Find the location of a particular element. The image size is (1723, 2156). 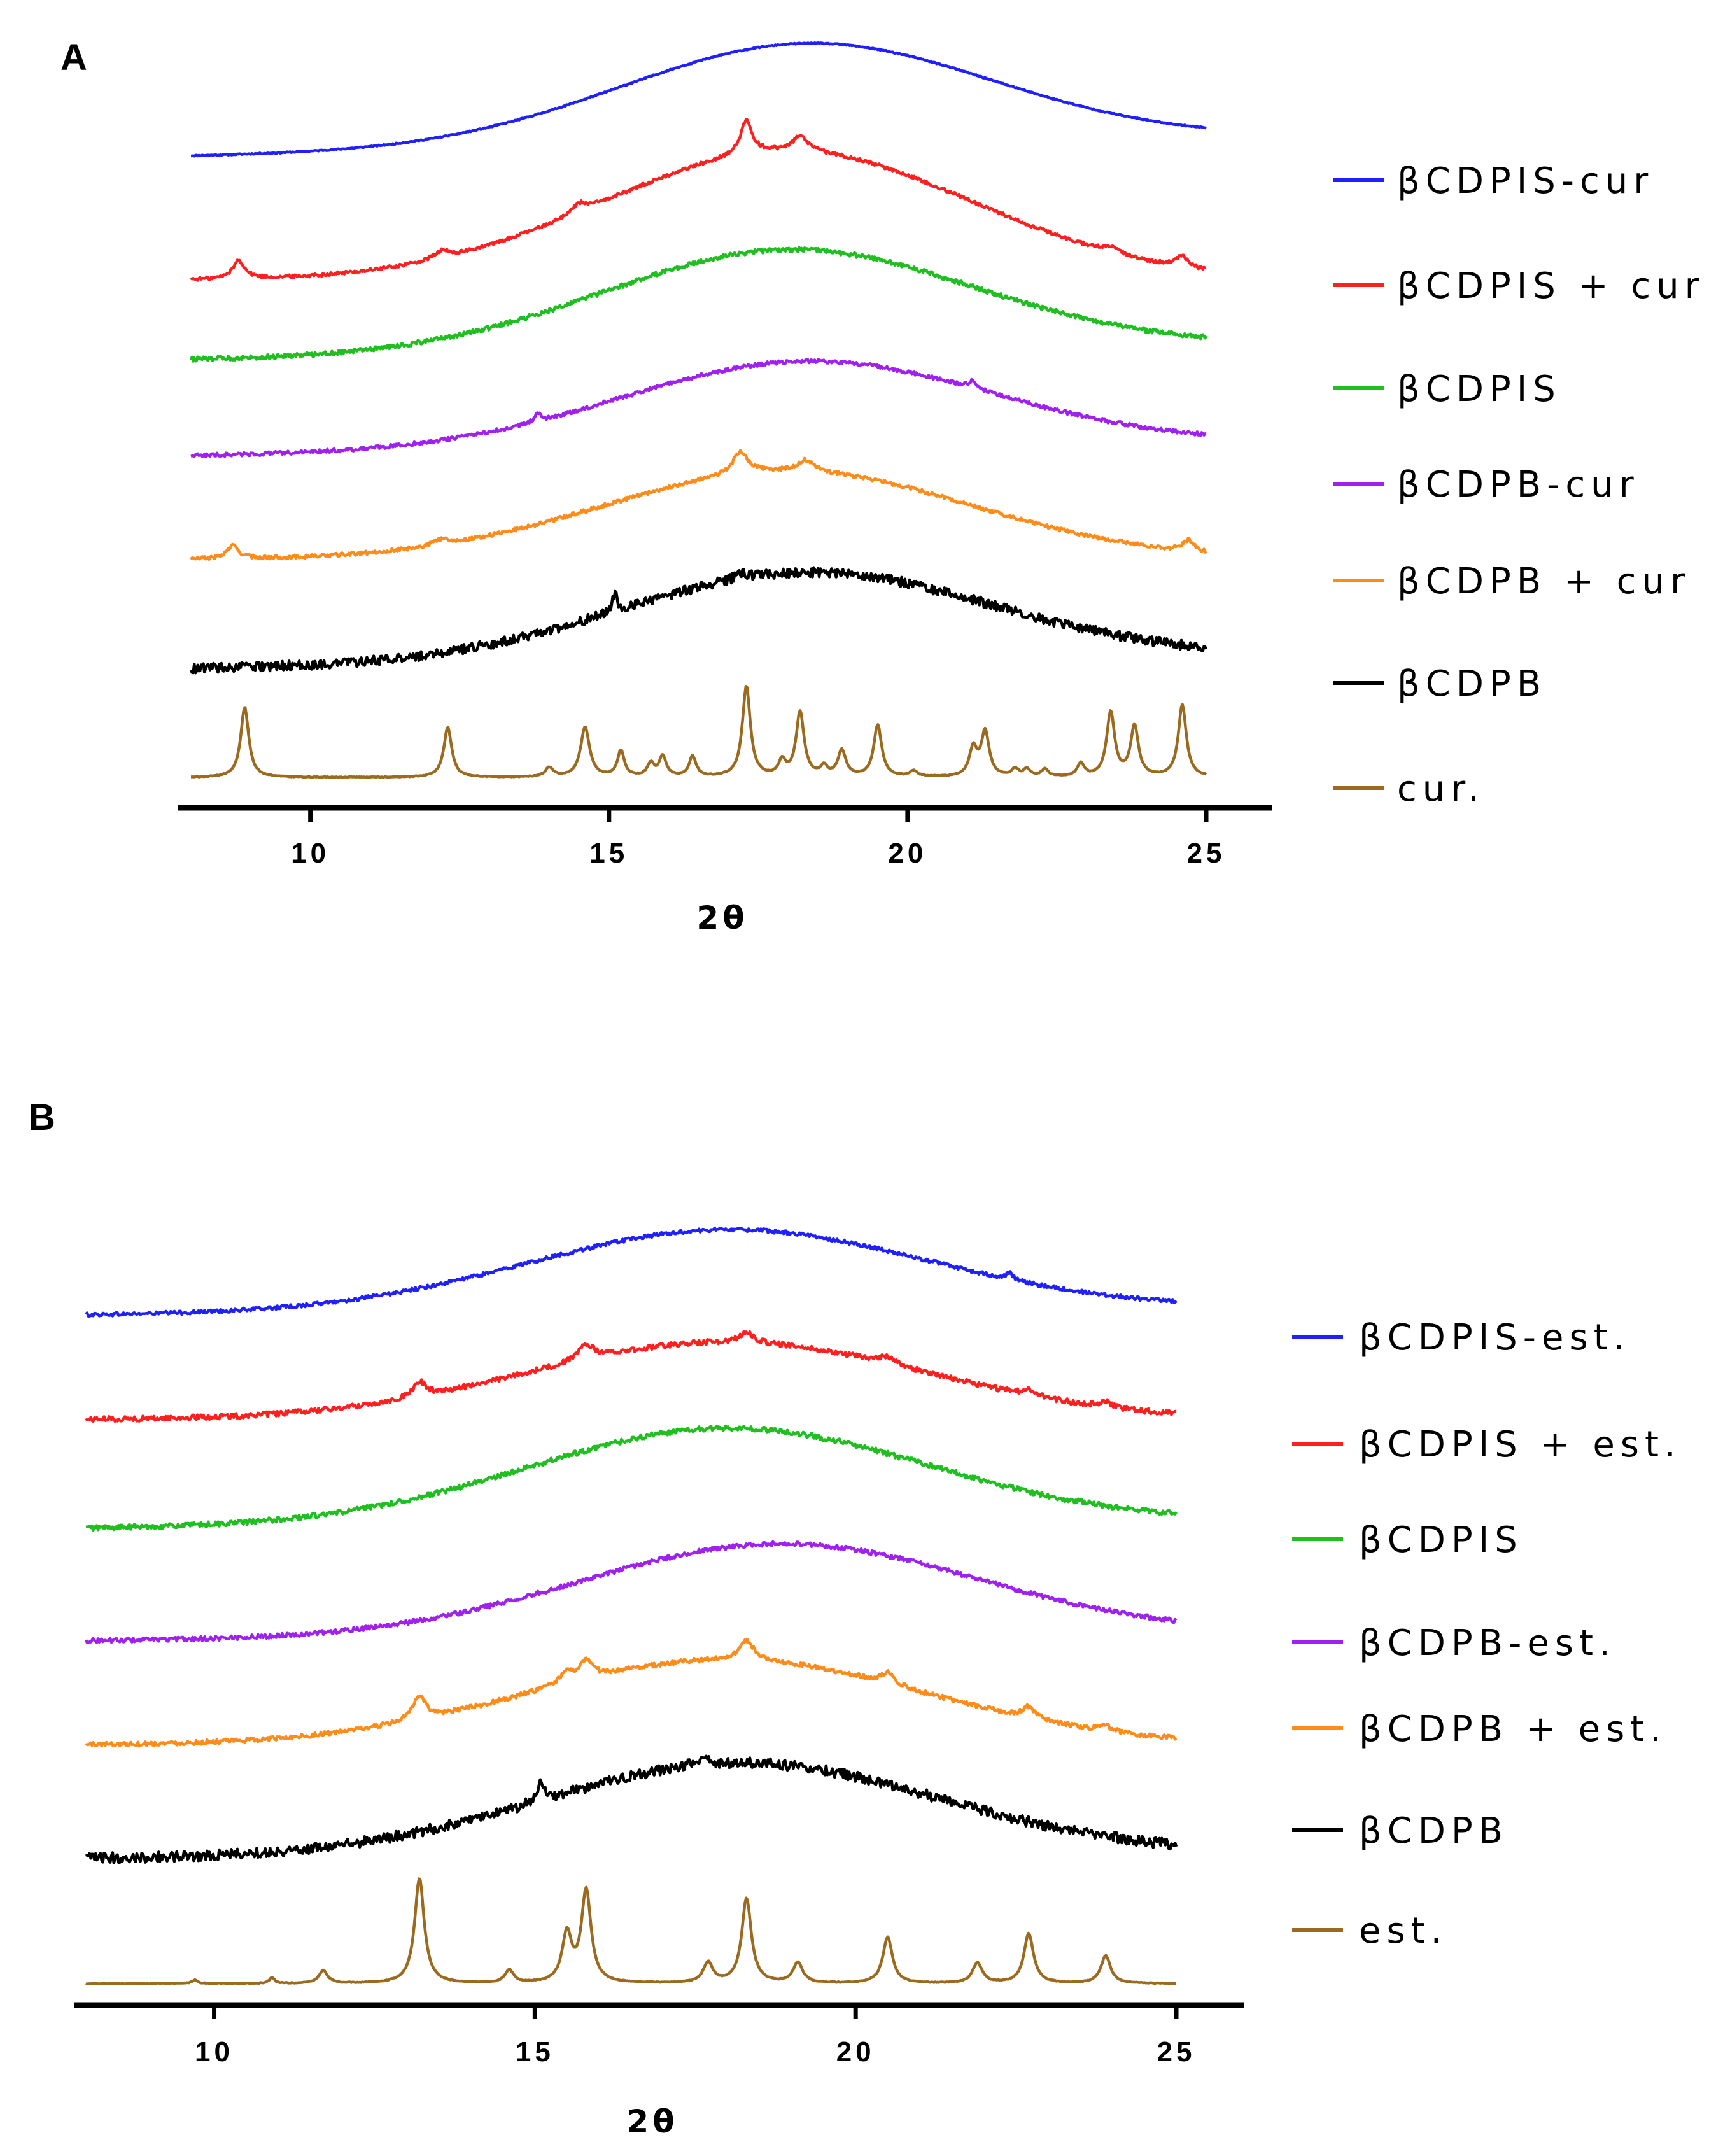

legend-label: βCDPB-cur is located at coordinates (1518, 484).